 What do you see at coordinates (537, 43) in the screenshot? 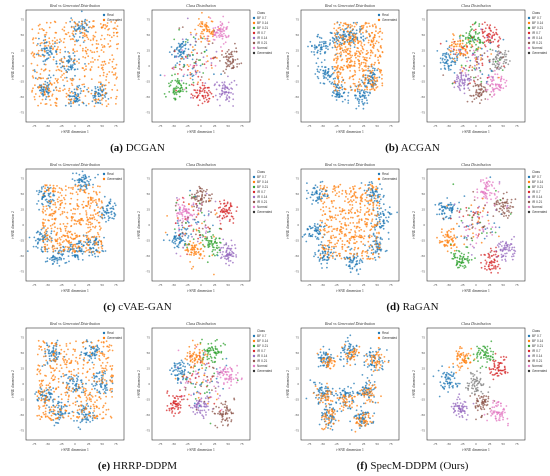
I see `right-legend-label: IR 0.21` at bounding box center [537, 43].